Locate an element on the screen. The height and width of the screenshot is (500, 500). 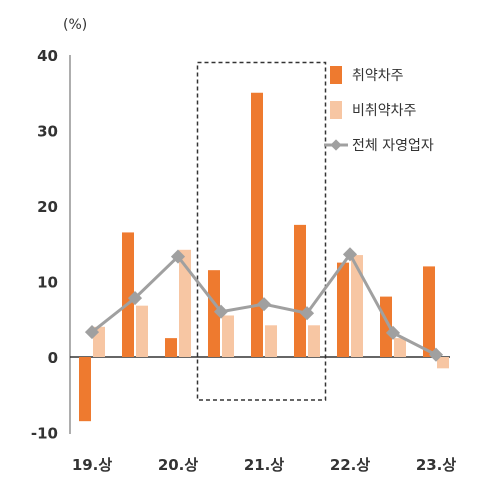
x-tick-label: 19.상 is located at coordinates (92, 465).